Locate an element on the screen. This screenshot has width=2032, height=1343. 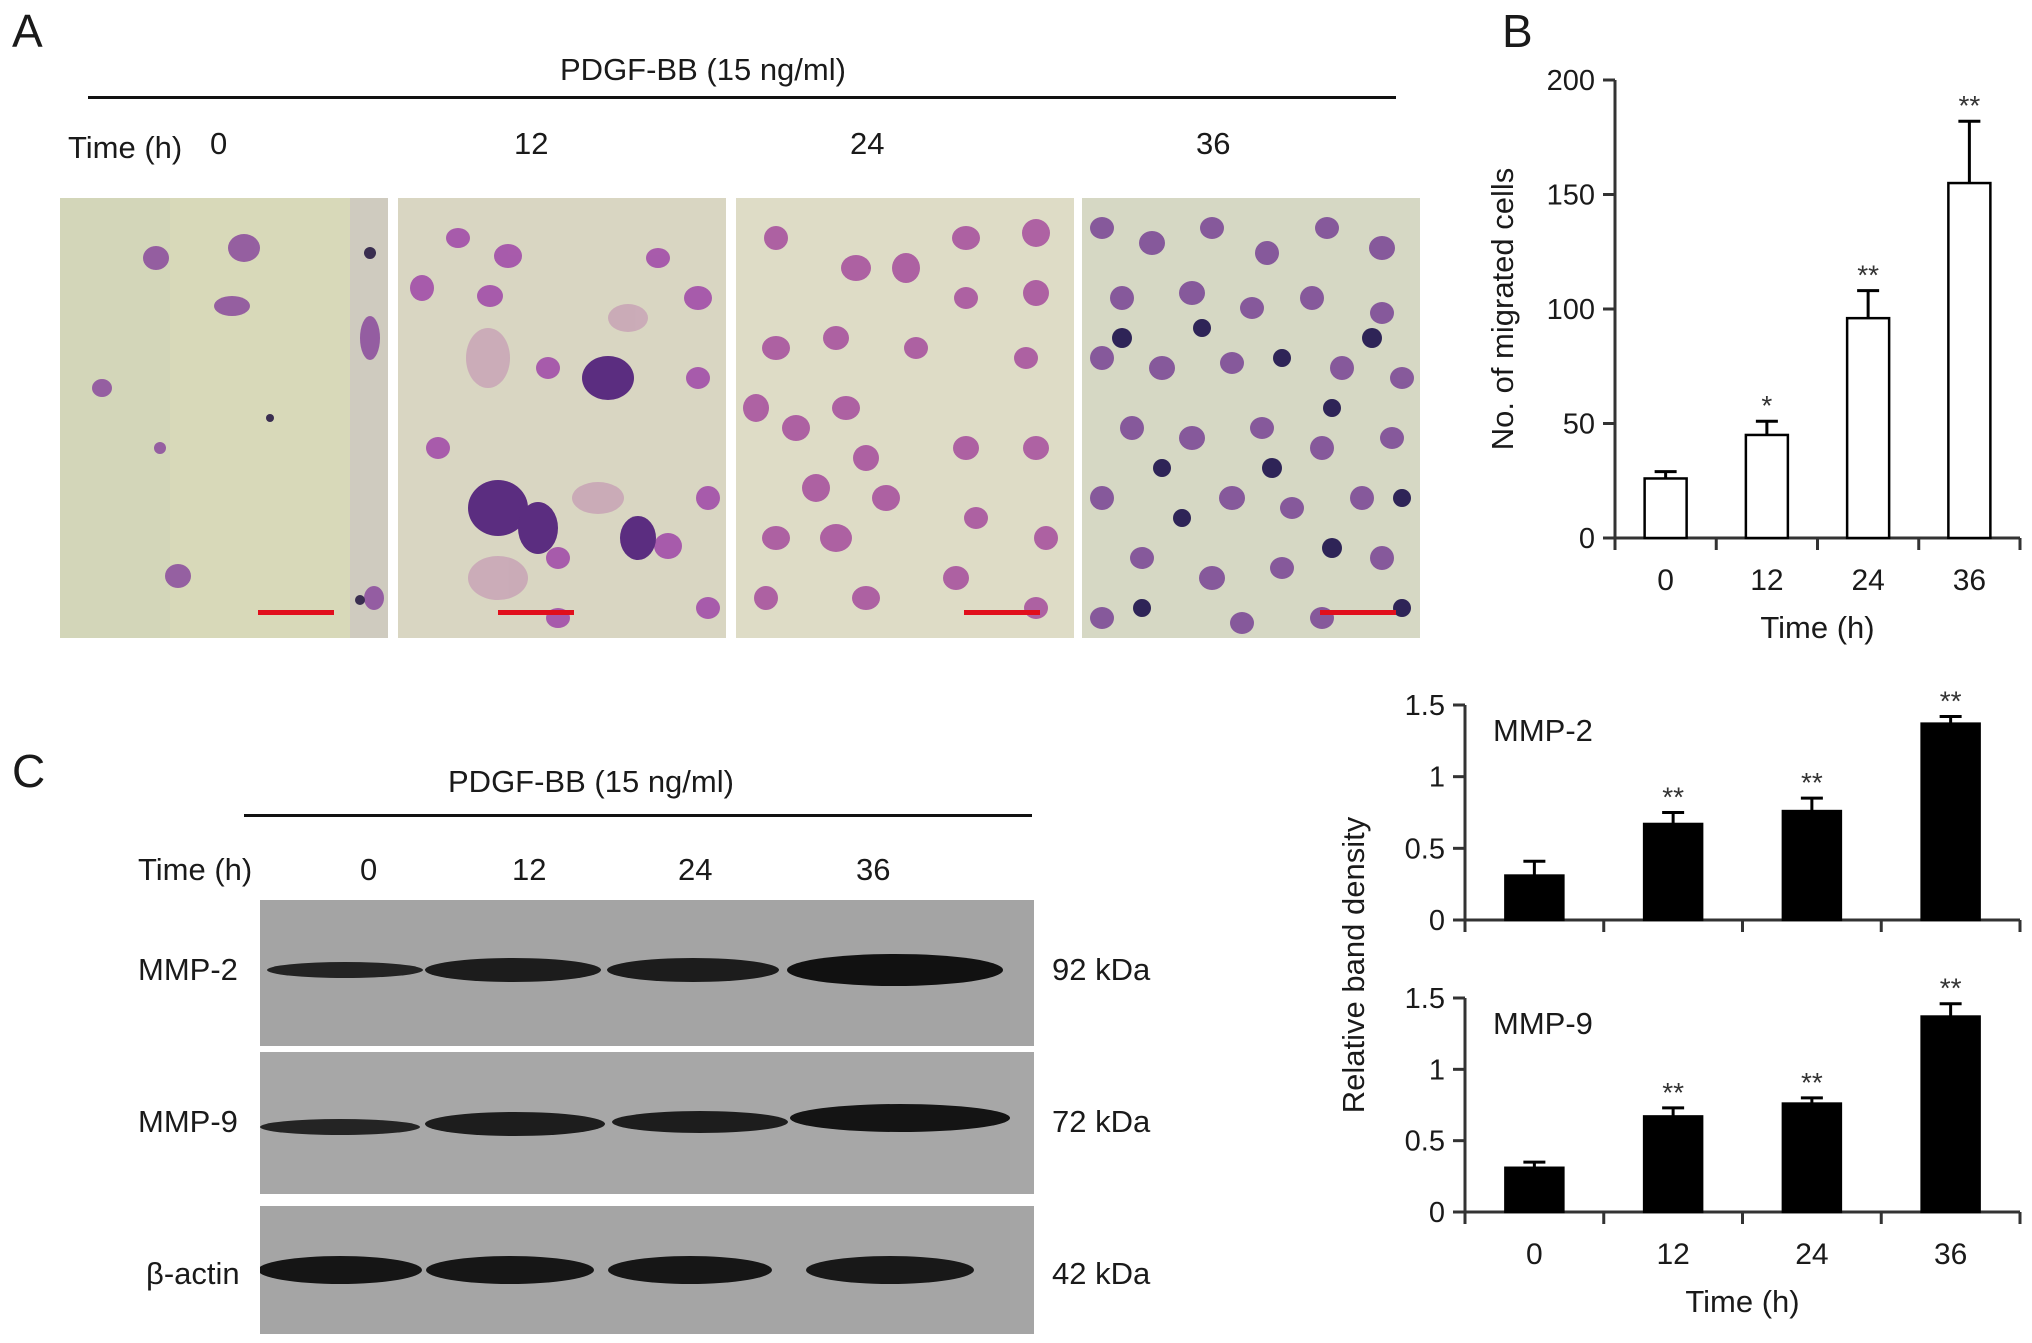
chart-b-y-axis-label: No. of migrated cells is located at coordinates (1502, 309).